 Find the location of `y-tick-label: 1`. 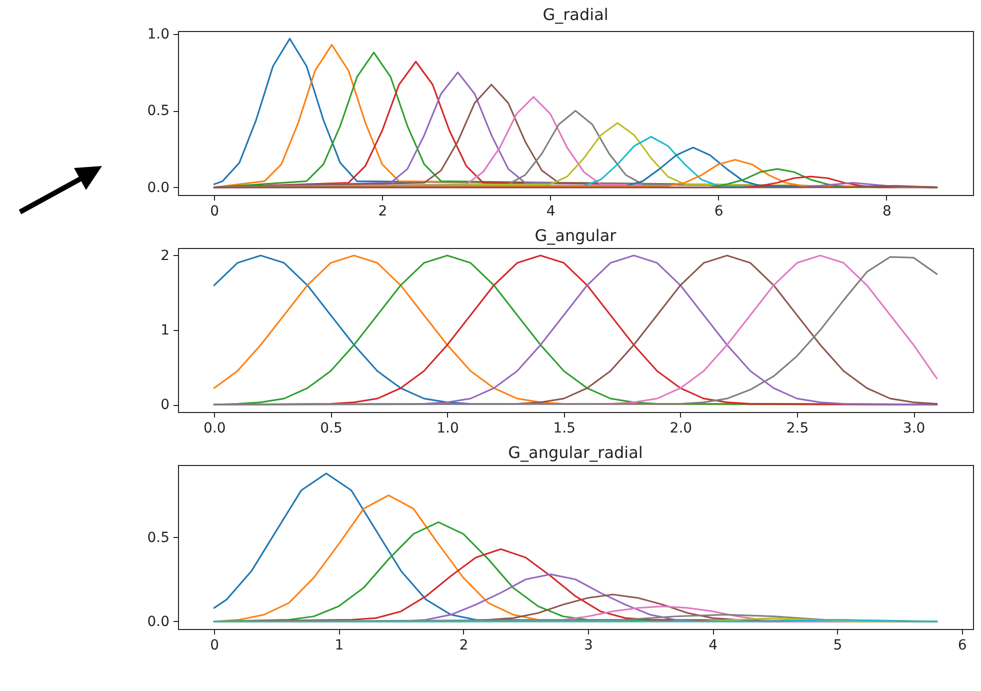

y-tick-label: 1 is located at coordinates (165, 330).